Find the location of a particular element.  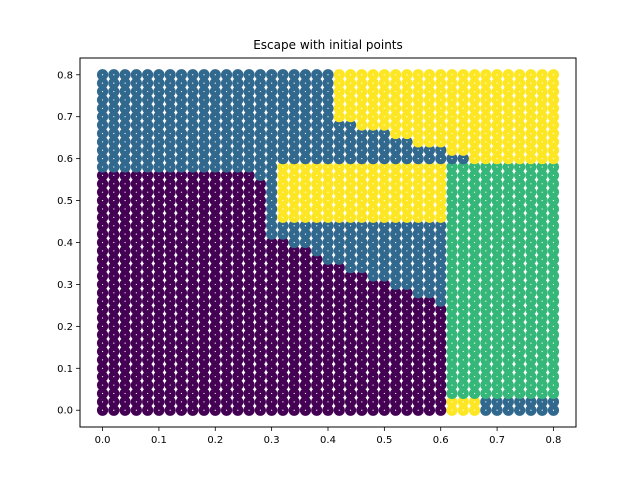

chart-title: Escape with initial points is located at coordinates (328, 45).